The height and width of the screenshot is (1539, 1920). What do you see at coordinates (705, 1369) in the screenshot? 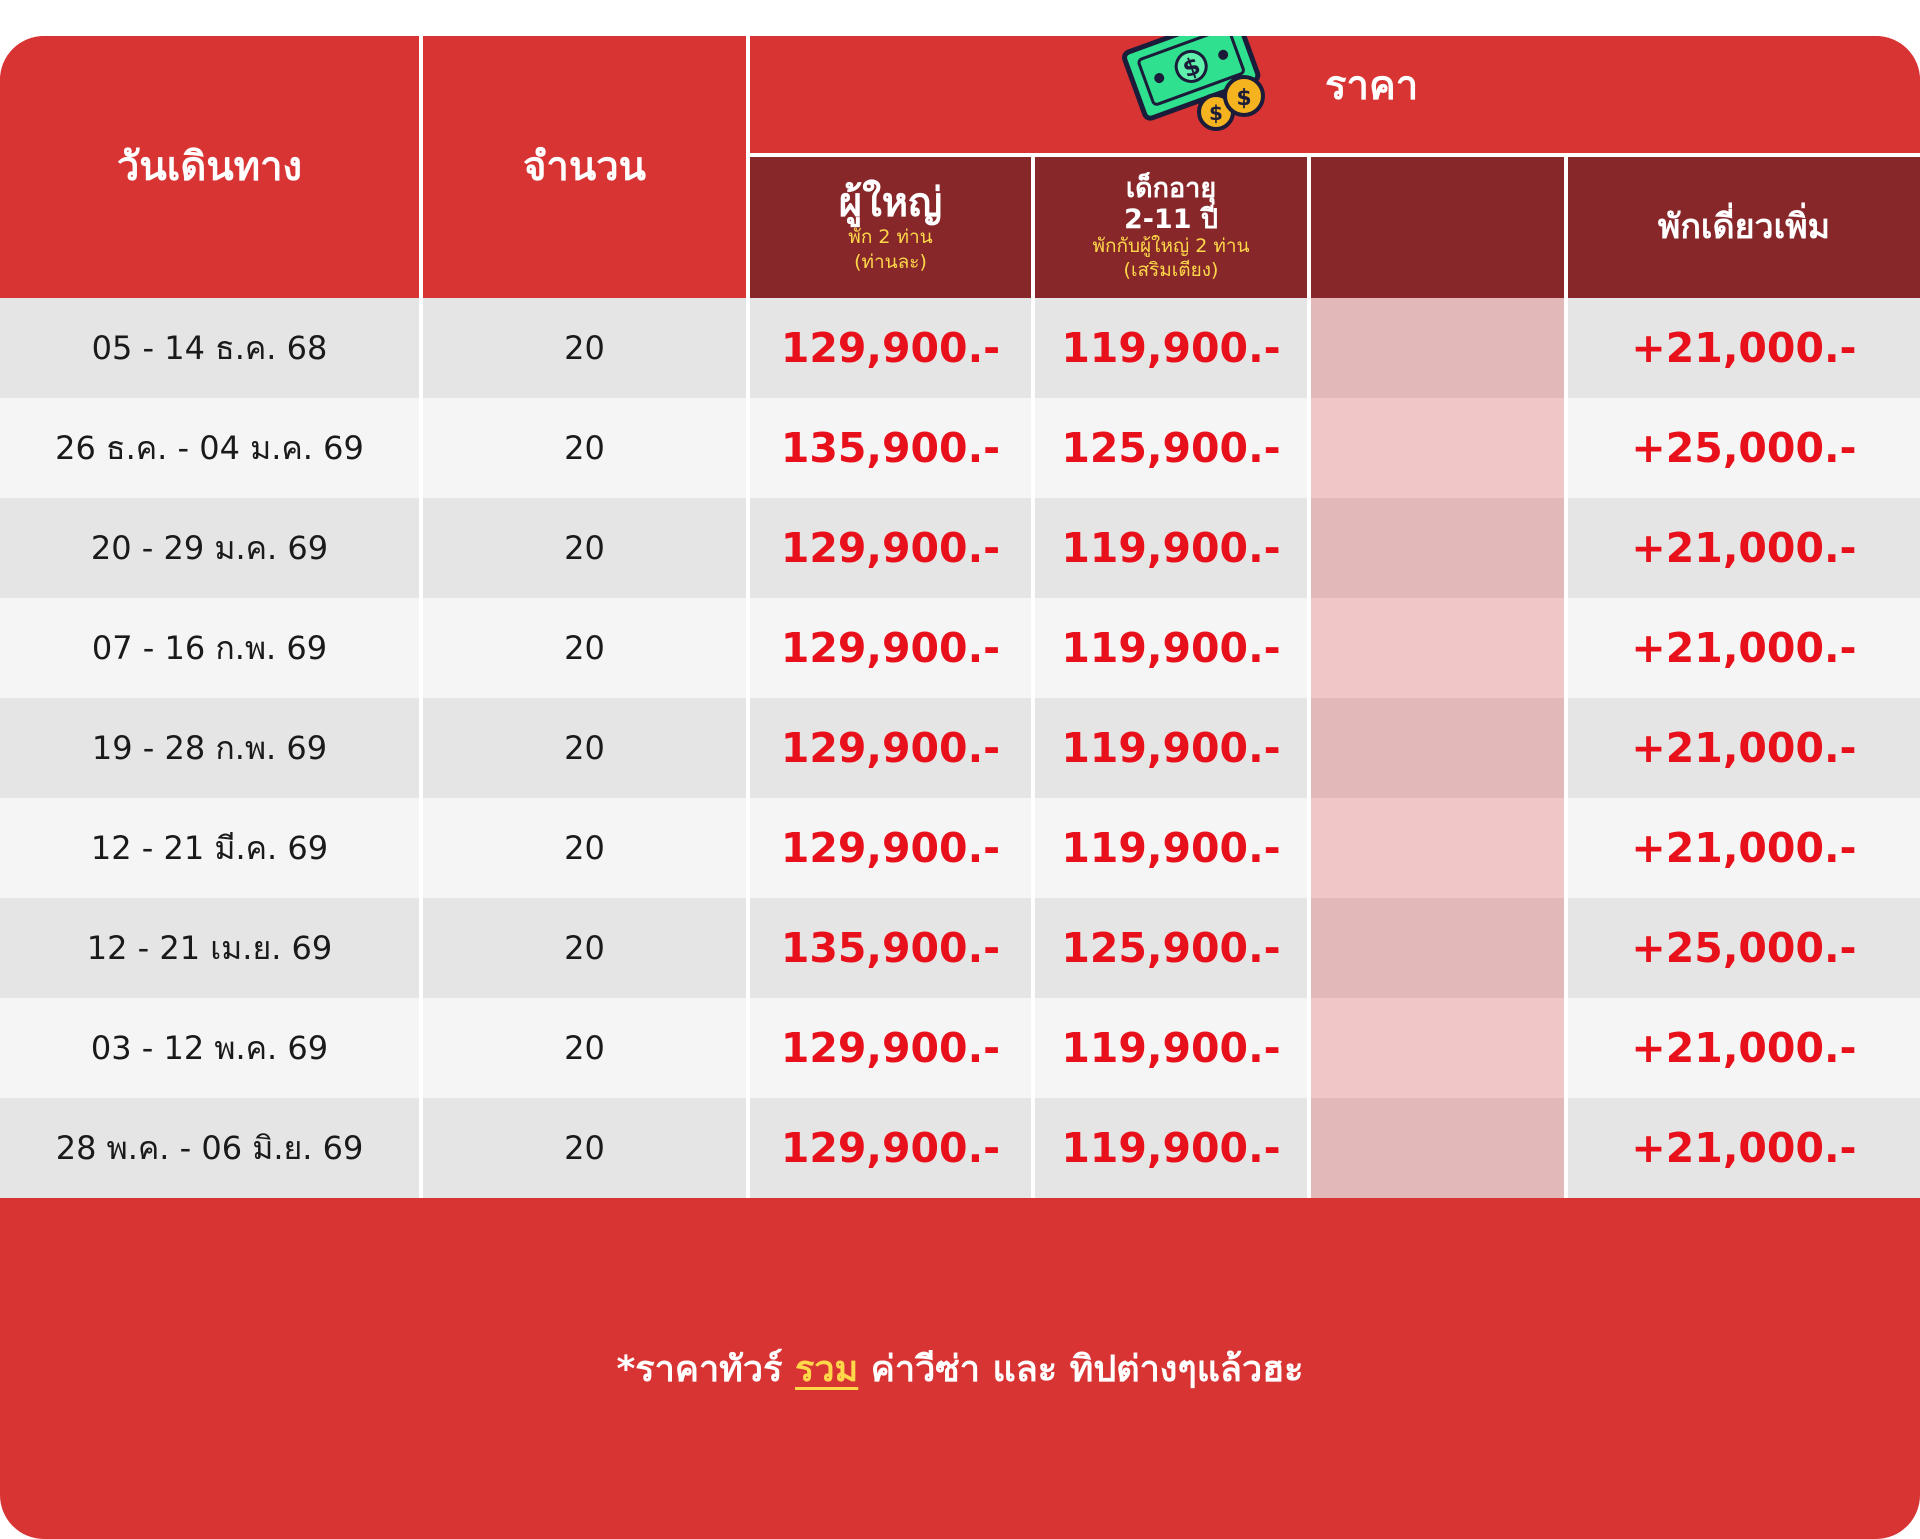
I see `footer-prefix: *ราคาทัวร์` at bounding box center [705, 1369].